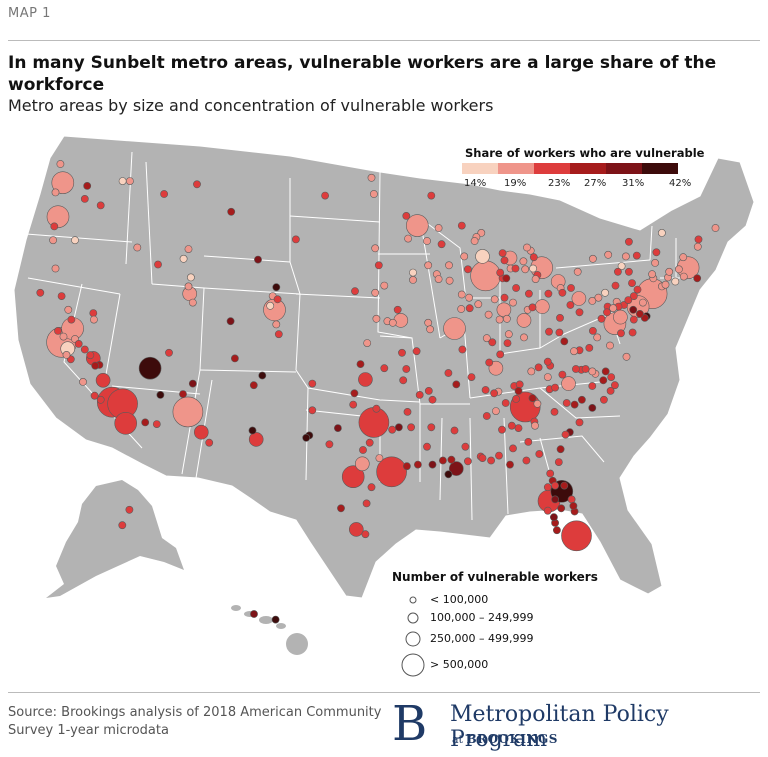 Image resolution: width=768 pixels, height=757 pixels. Describe the element at coordinates (482, 638) in the screenshot. I see `size-legend-label: 250,000 – 499,999` at that location.